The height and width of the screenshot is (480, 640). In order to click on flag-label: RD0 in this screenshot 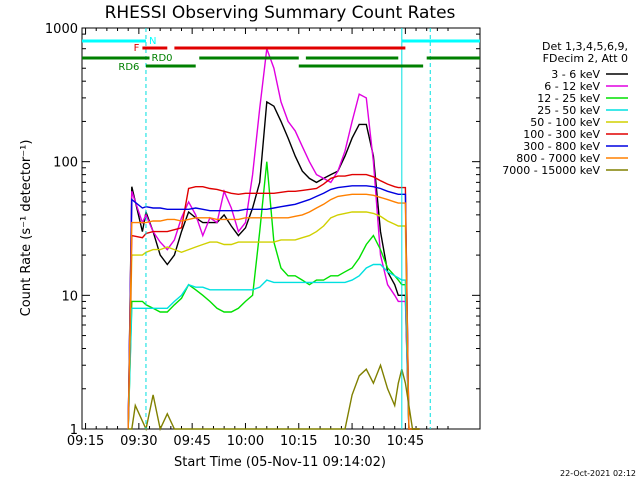, I will do `click(162, 58)`.